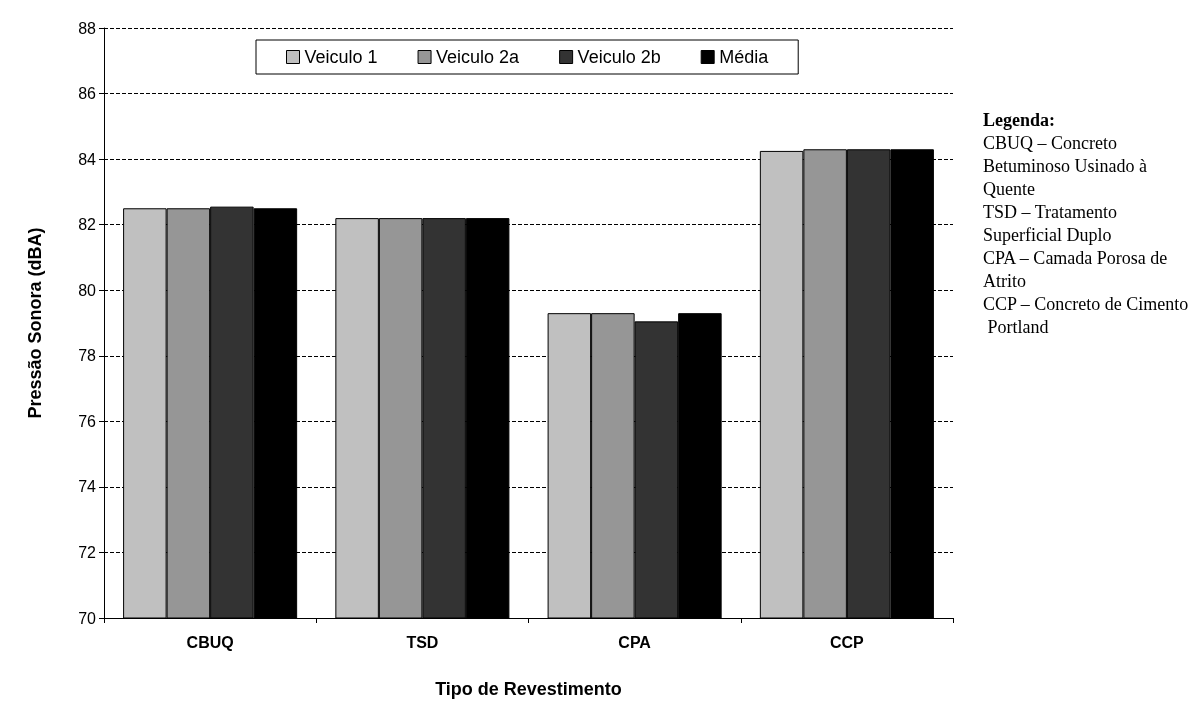  What do you see at coordinates (635, 642) in the screenshot?
I see `x-tick-label: CPA` at bounding box center [635, 642].